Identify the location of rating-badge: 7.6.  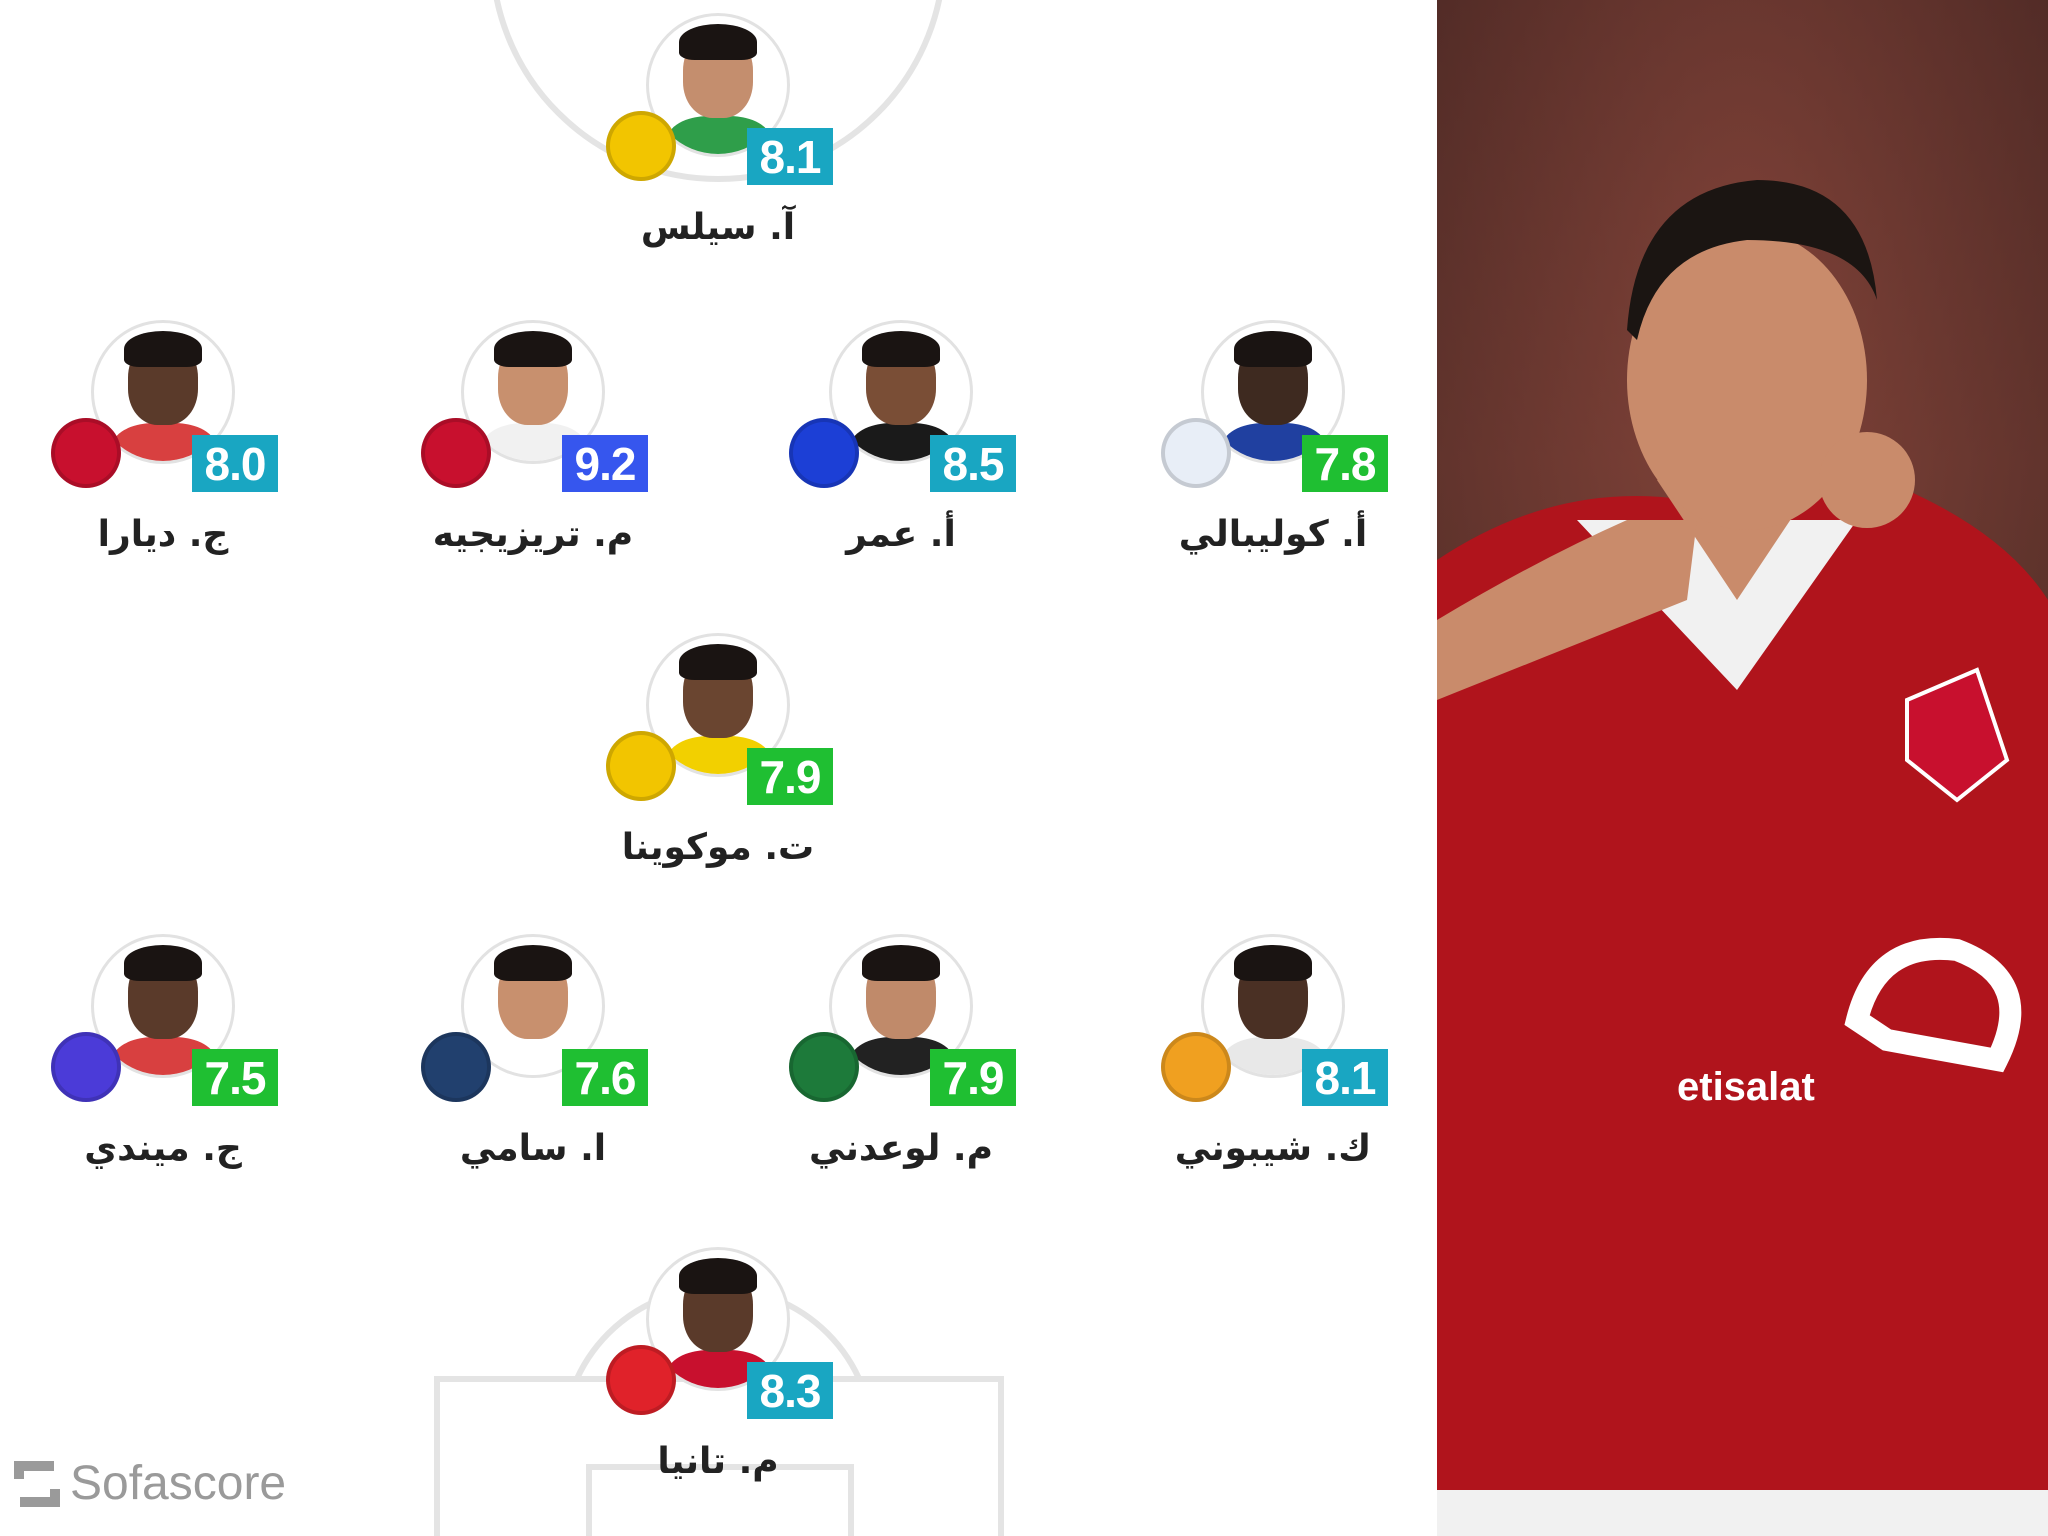
(605, 1077).